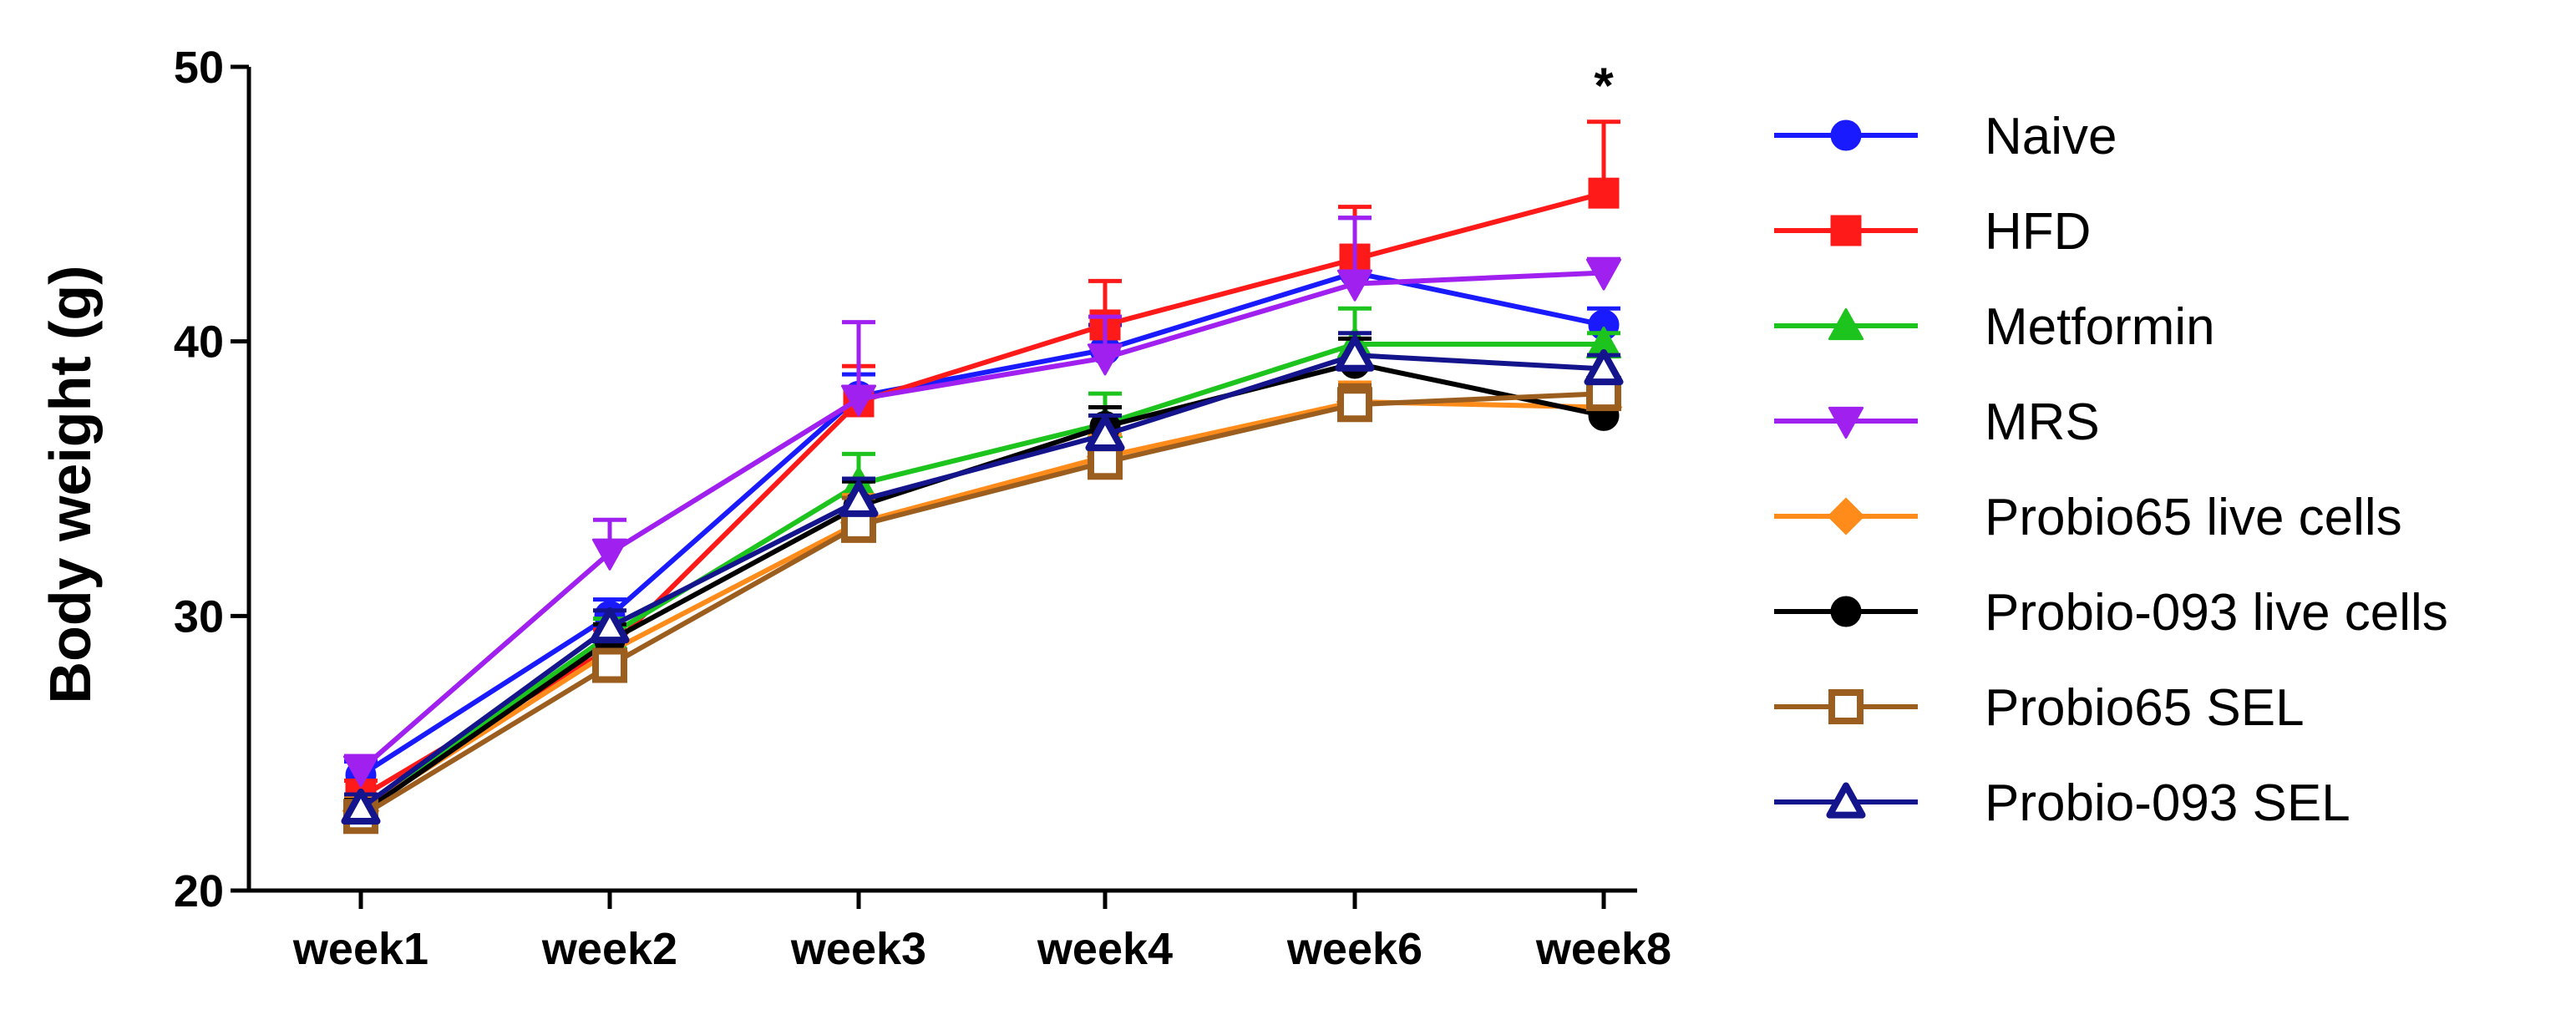  What do you see at coordinates (2193, 517) in the screenshot?
I see `legend-label: Probio65 live cells` at bounding box center [2193, 517].